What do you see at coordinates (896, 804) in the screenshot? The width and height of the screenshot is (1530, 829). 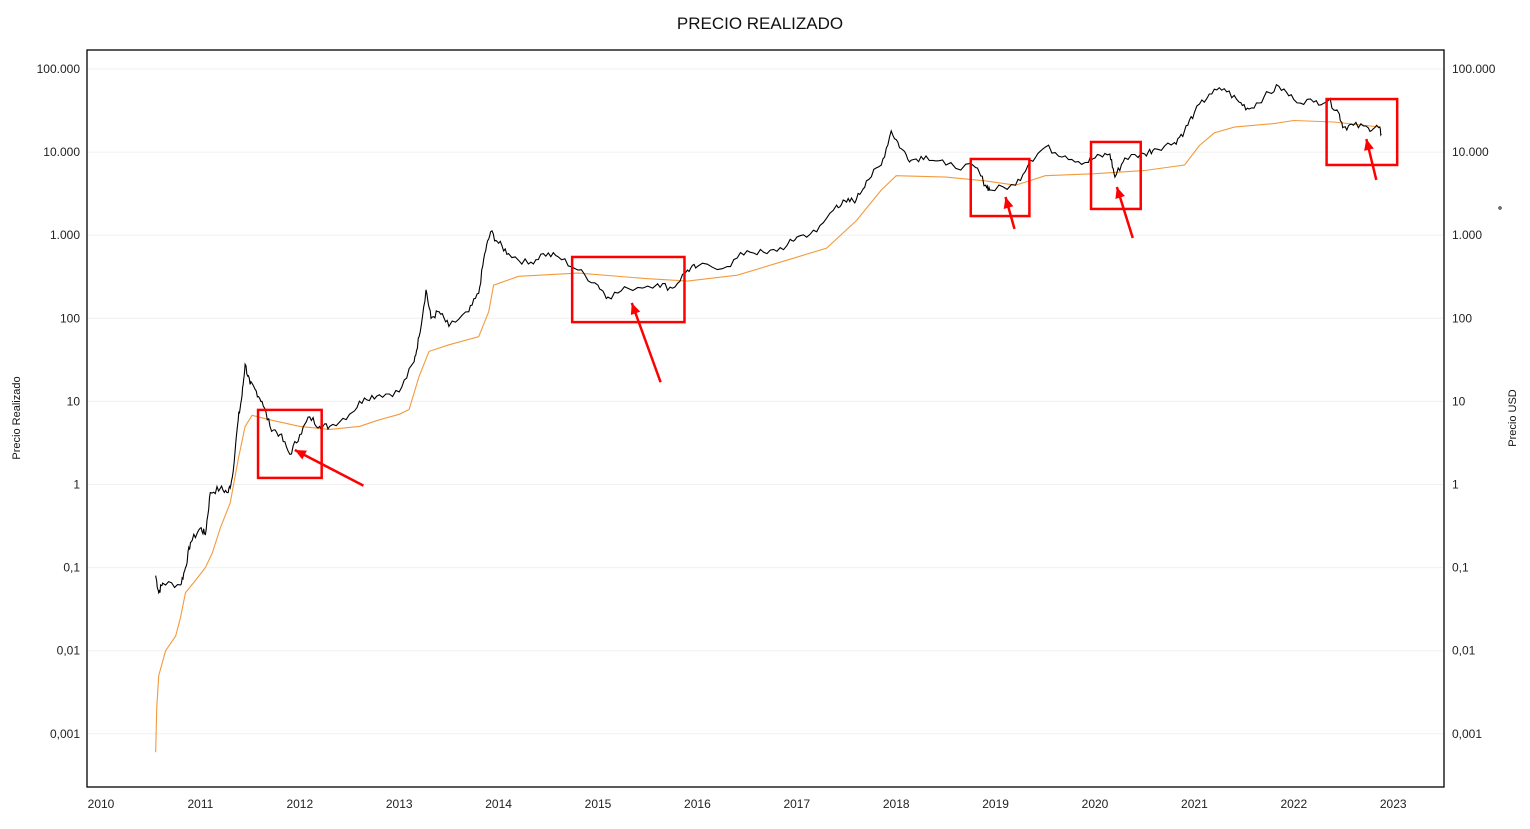 I see `x-tick-label: 2018` at bounding box center [896, 804].